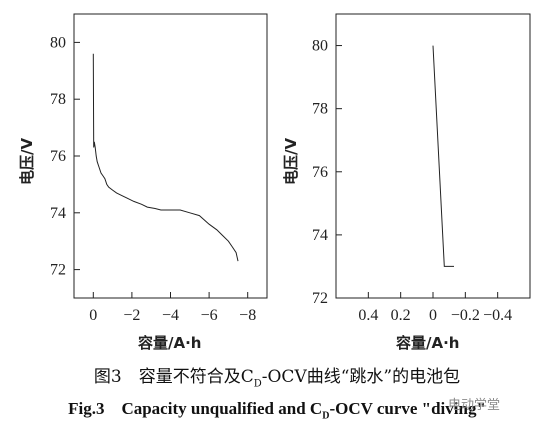  I want to click on x-tick-label: −6, so click(209, 315).